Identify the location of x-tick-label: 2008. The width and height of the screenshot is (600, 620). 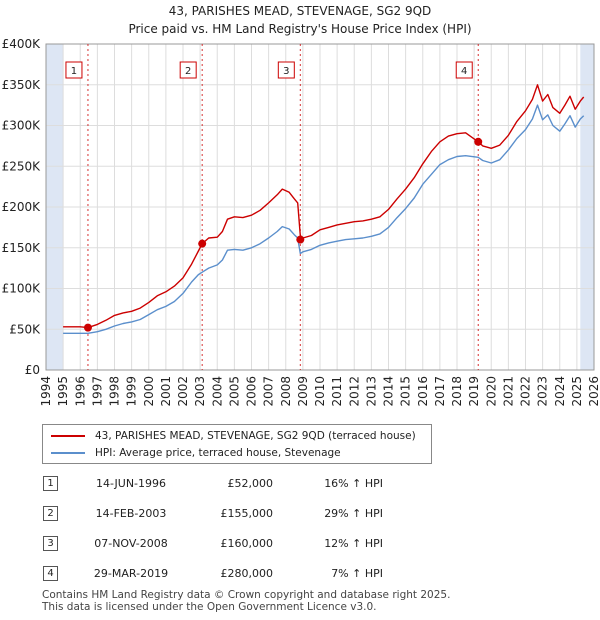
(286, 391).